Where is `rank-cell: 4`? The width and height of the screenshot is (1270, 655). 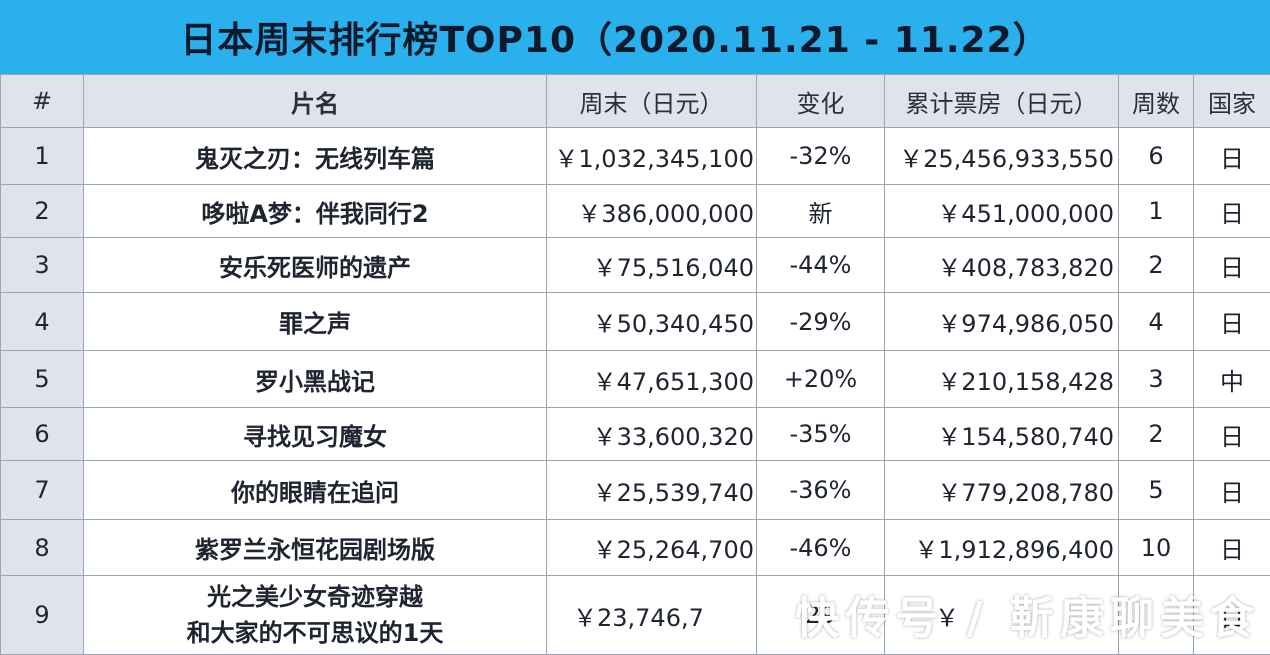 rank-cell: 4 is located at coordinates (42, 322).